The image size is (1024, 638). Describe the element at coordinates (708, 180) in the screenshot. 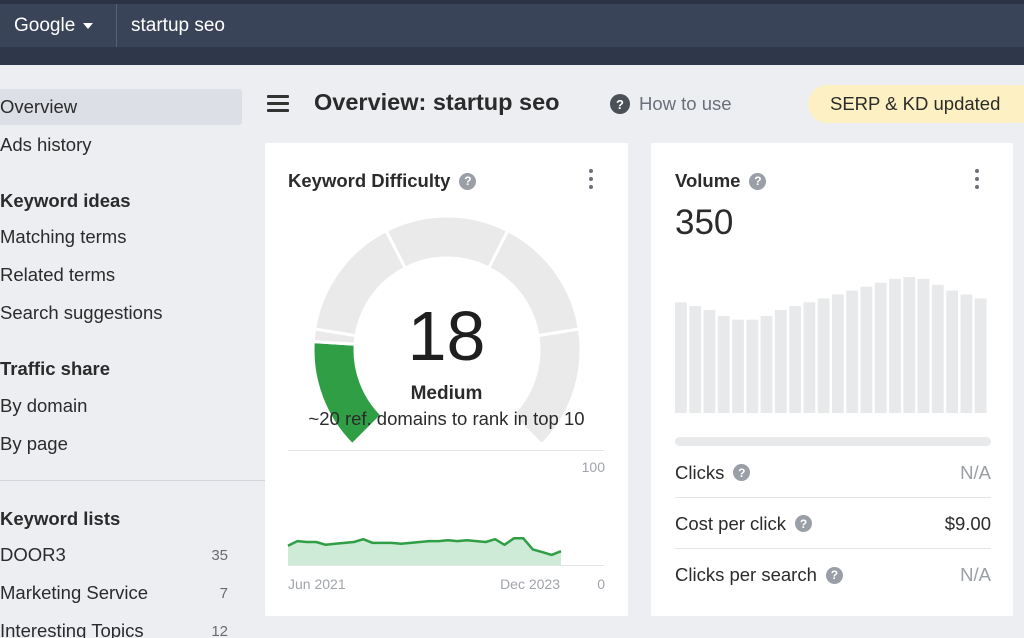

I see `volume-card-title-label: Volume` at that location.